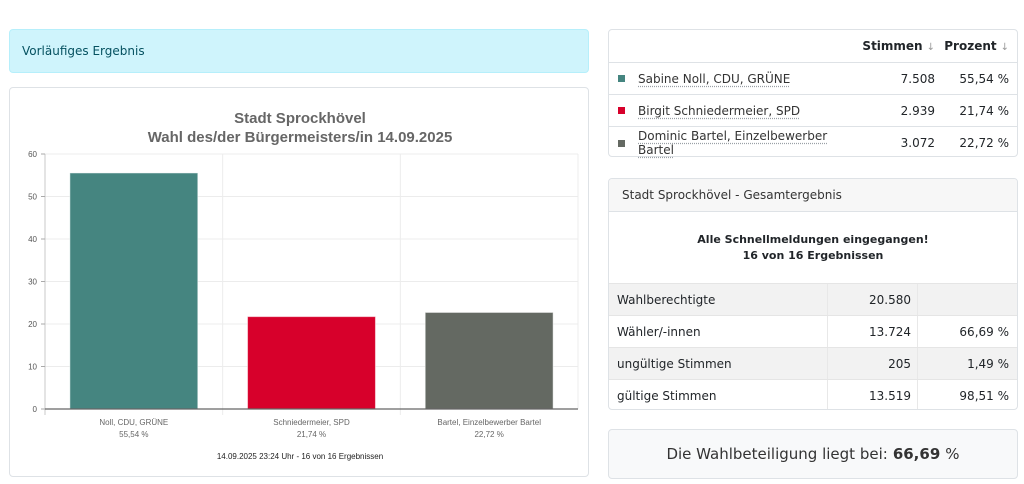  I want to click on turnout-value: 66,69, so click(916, 454).